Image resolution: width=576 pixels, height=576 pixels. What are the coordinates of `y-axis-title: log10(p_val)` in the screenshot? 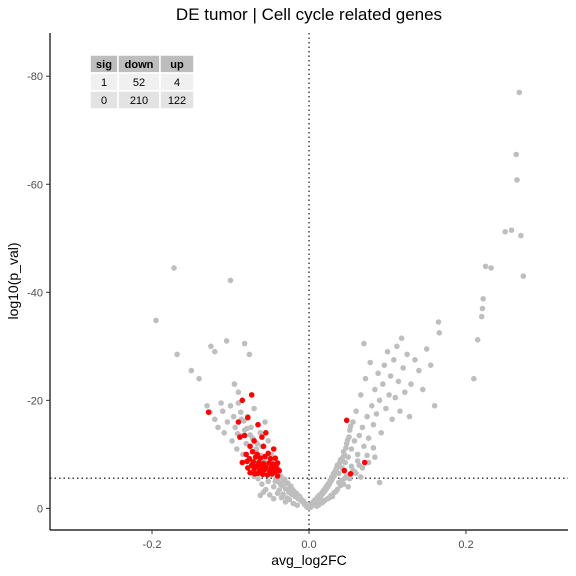 It's located at (13, 280).